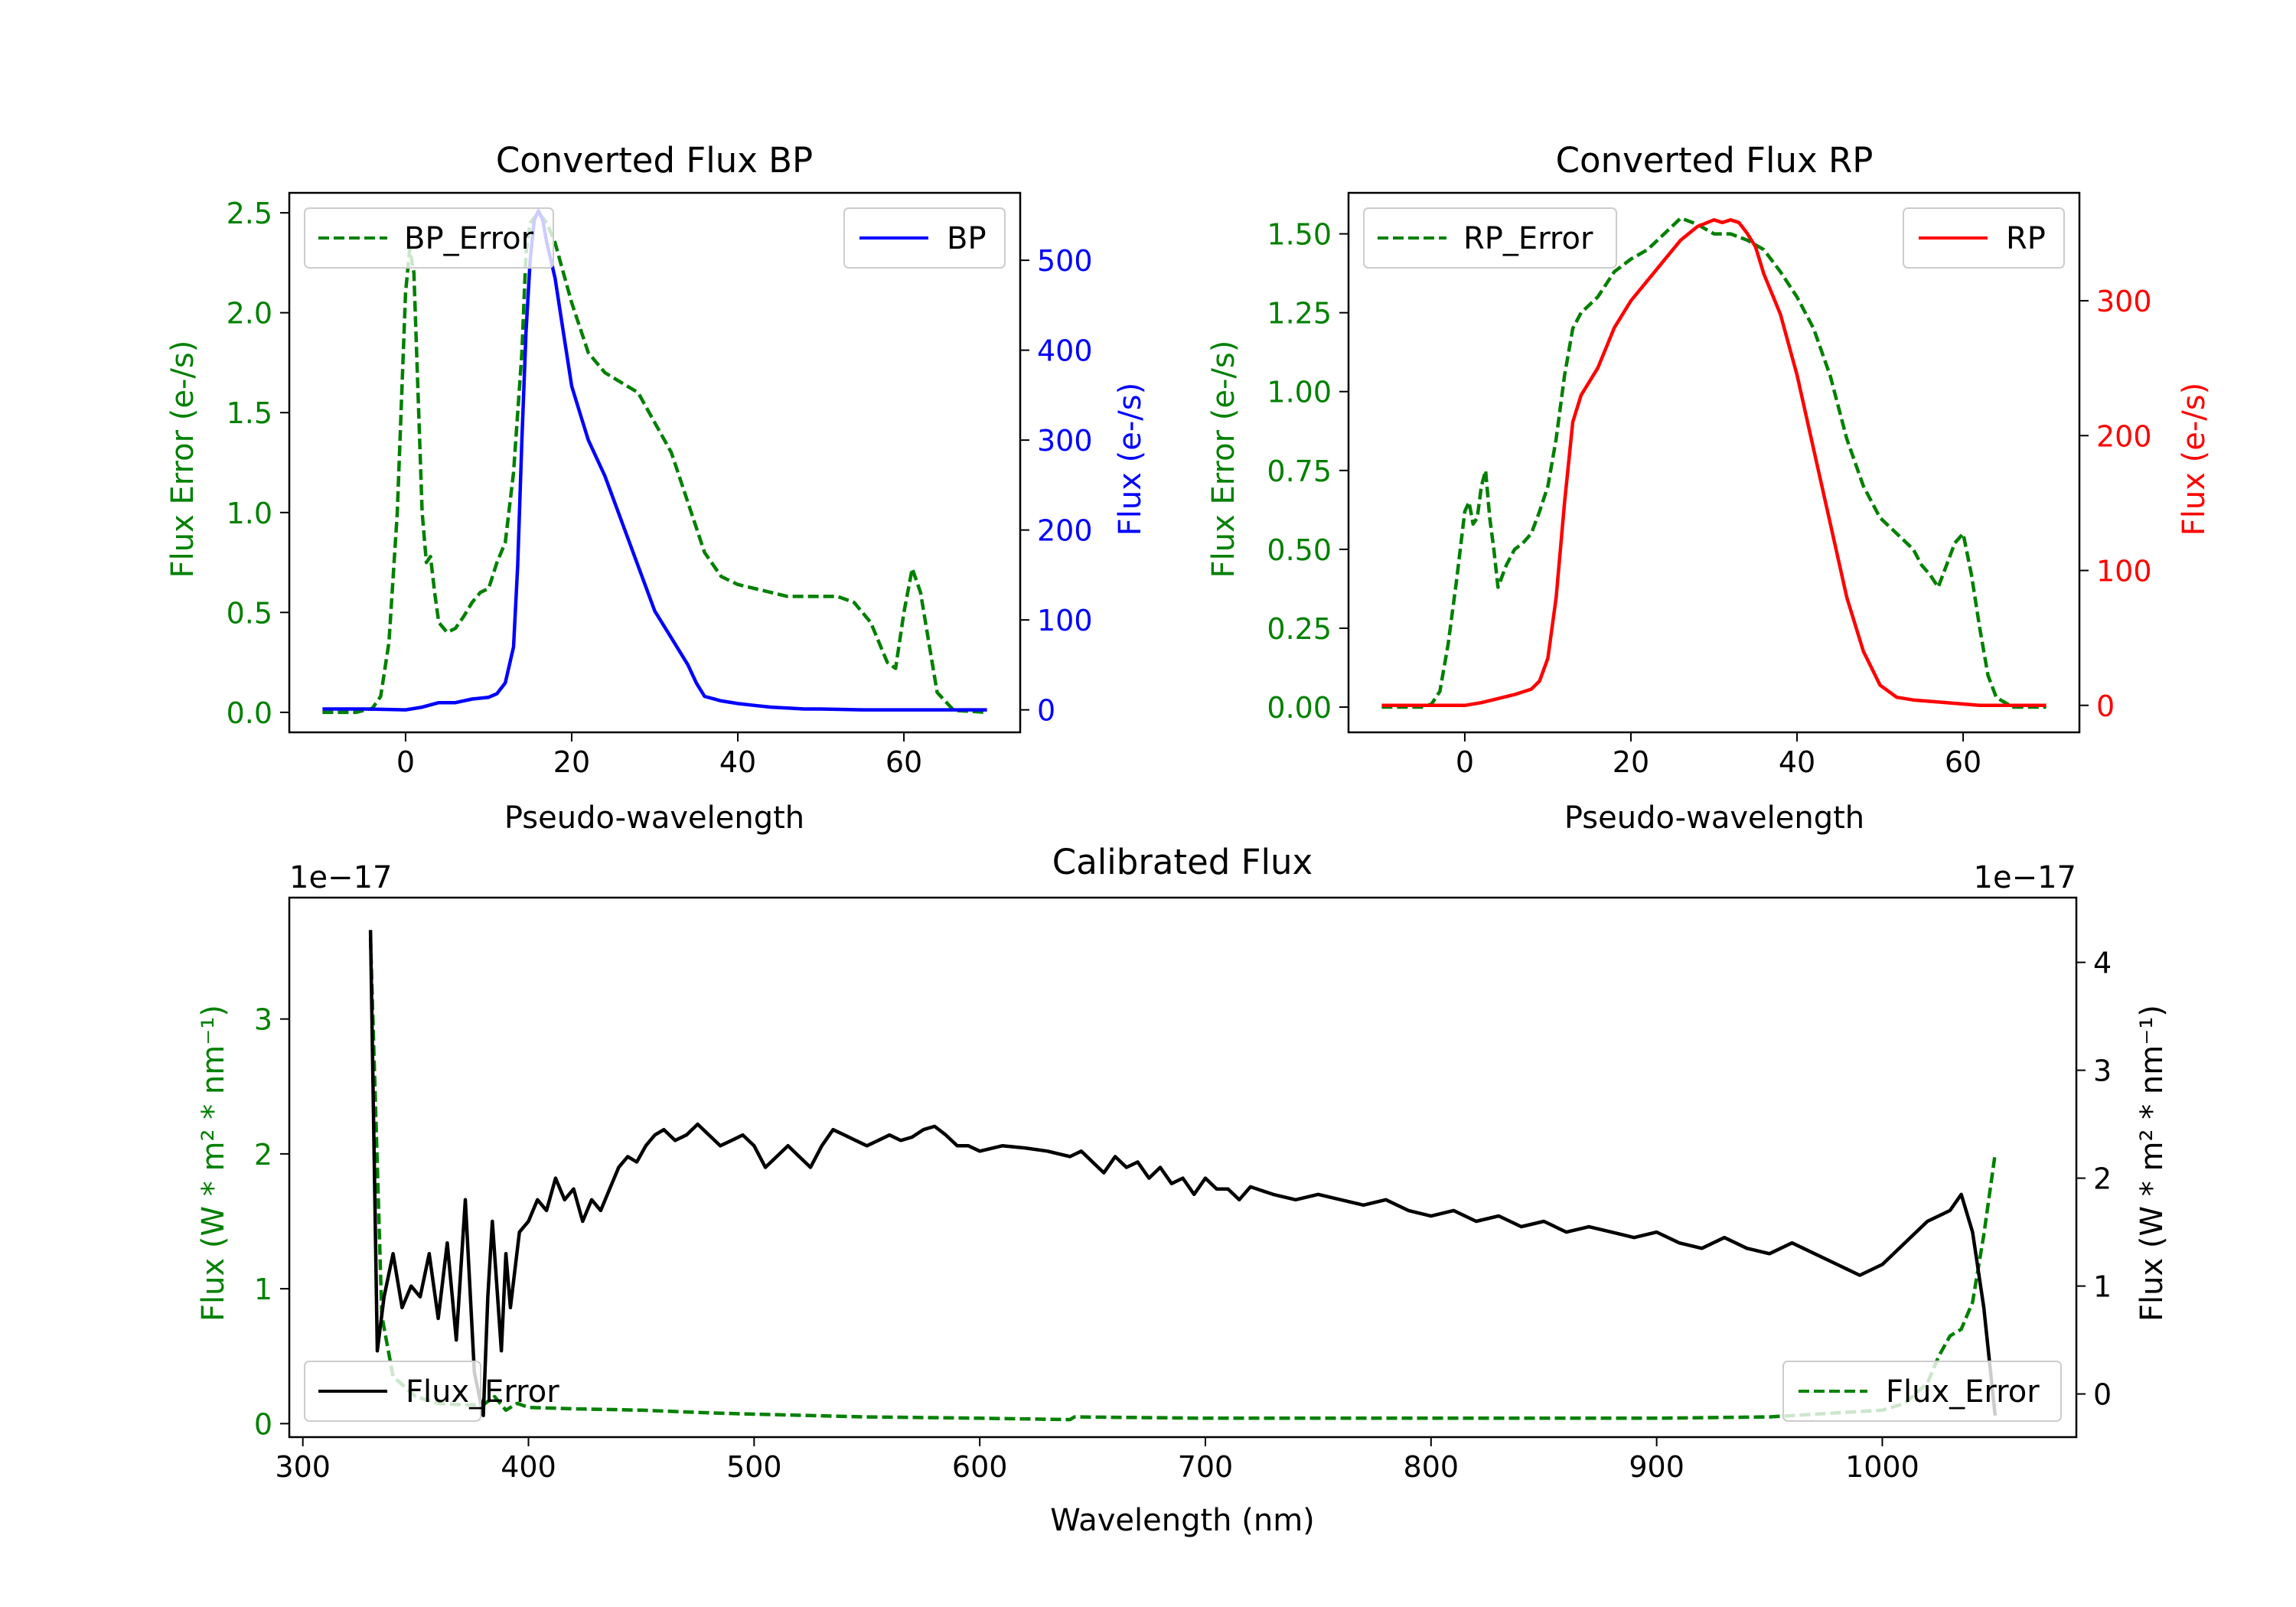 The width and height of the screenshot is (2296, 1607). Describe the element at coordinates (1182, 862) in the screenshot. I see `cal-title: Calibrated Flux` at that location.